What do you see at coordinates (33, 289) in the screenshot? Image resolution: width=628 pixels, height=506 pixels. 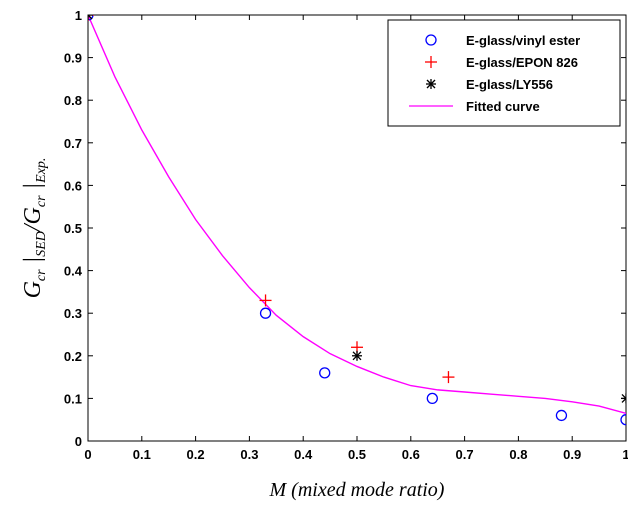 I see `y-label-g1: G` at bounding box center [33, 289].